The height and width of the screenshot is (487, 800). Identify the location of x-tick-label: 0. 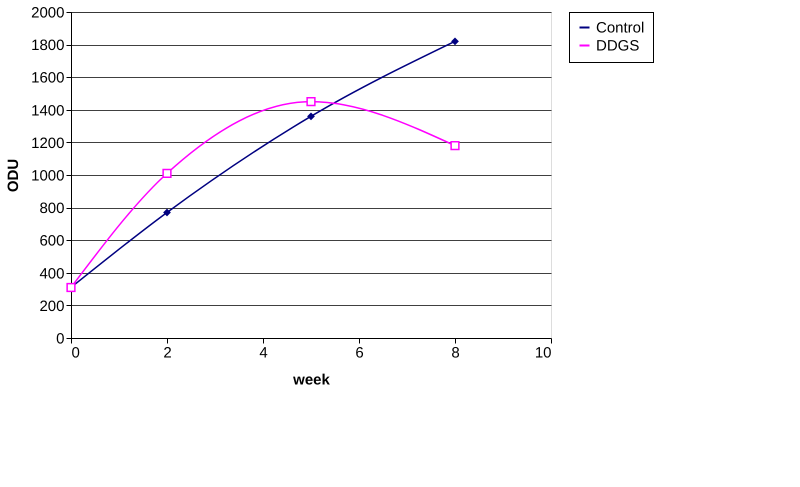
(76, 353).